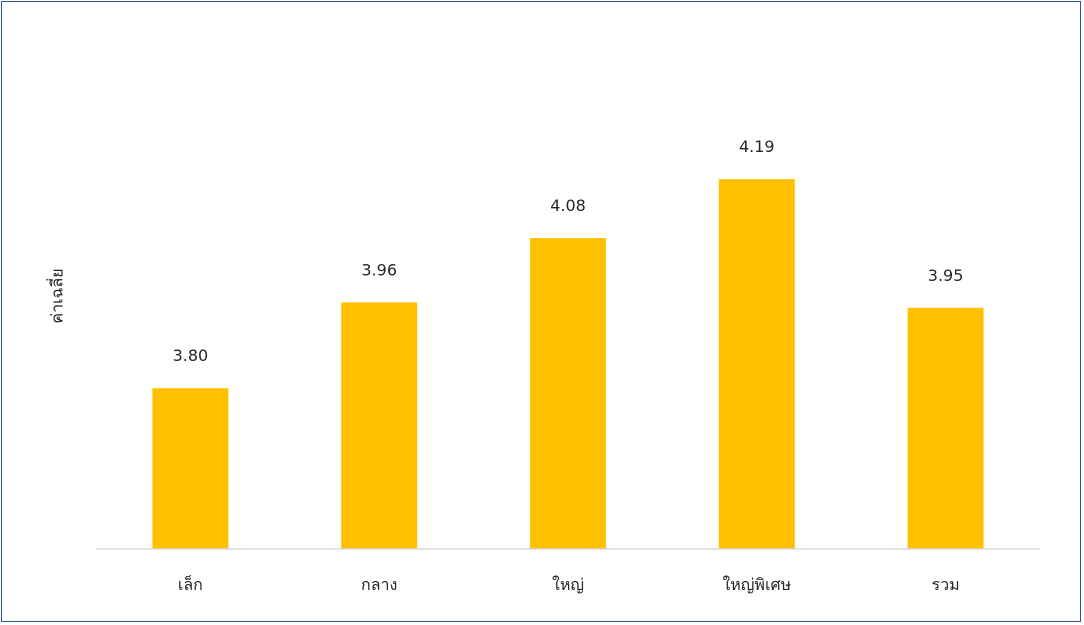 Image resolution: width=1084 pixels, height=625 pixels. I want to click on x-tick-label: เล็ก, so click(190, 584).